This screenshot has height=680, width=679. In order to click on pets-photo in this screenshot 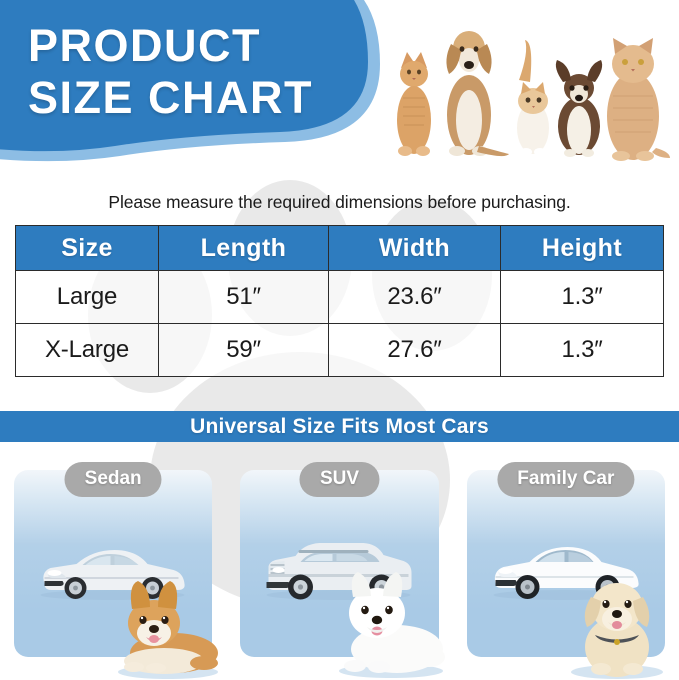, I will do `click(533, 96)`.